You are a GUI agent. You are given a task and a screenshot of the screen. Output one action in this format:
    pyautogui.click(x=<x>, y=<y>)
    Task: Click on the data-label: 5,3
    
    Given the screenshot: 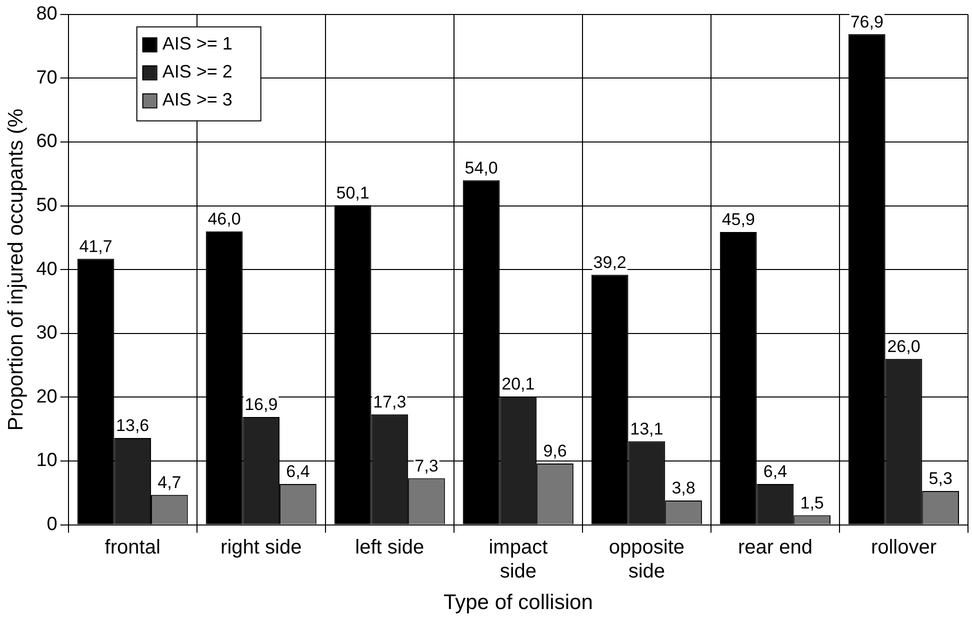 What is the action you would take?
    pyautogui.click(x=940, y=478)
    